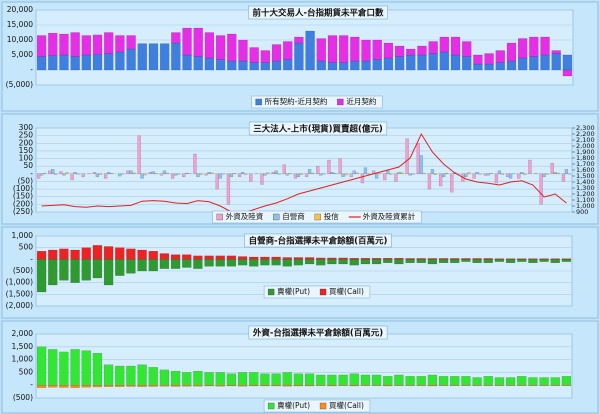 This screenshot has width=600, height=414. I want to click on y-tick-label: 150, so click(26, 150).